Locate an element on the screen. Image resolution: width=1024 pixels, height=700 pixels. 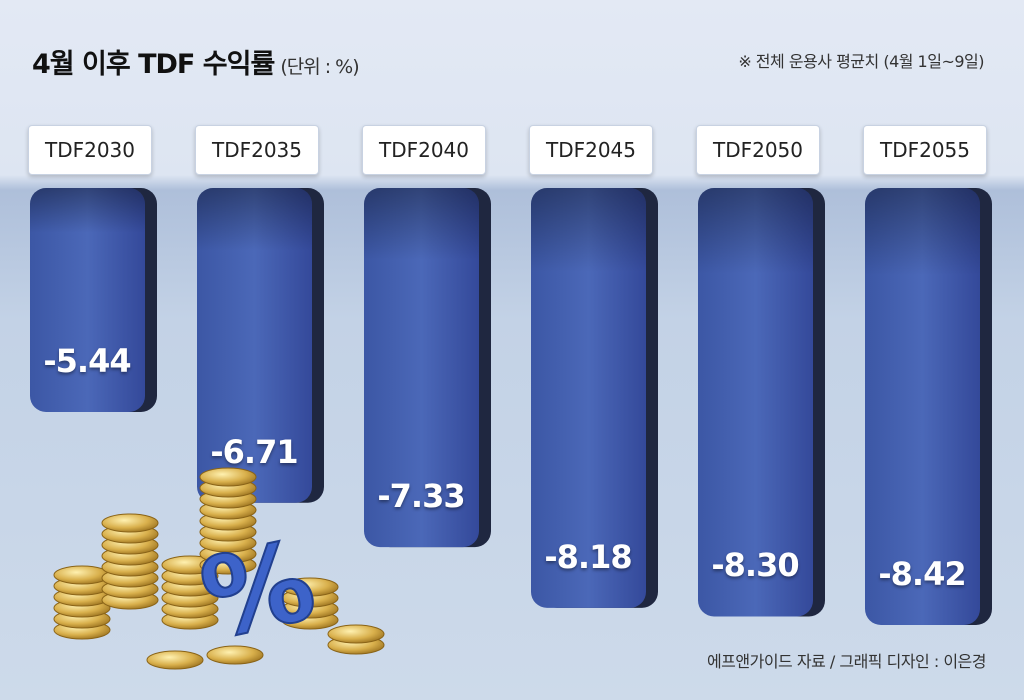
value-label: -5.44 is located at coordinates (87, 360).